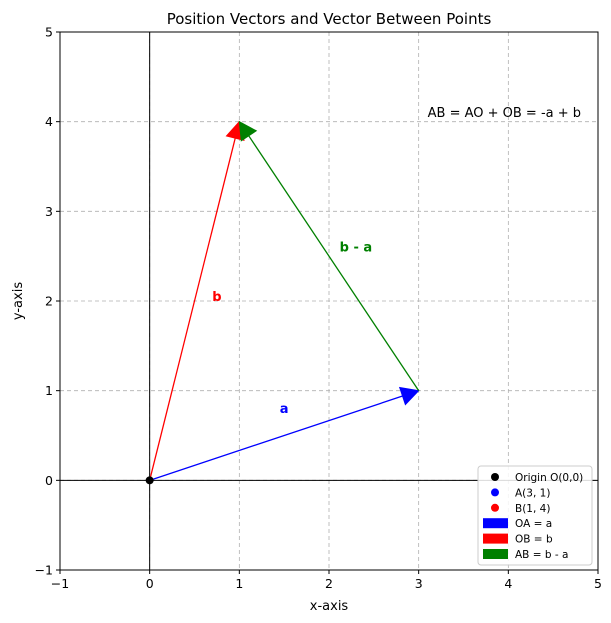  Describe the element at coordinates (239, 583) in the screenshot. I see `x-tick-label: 1` at that location.